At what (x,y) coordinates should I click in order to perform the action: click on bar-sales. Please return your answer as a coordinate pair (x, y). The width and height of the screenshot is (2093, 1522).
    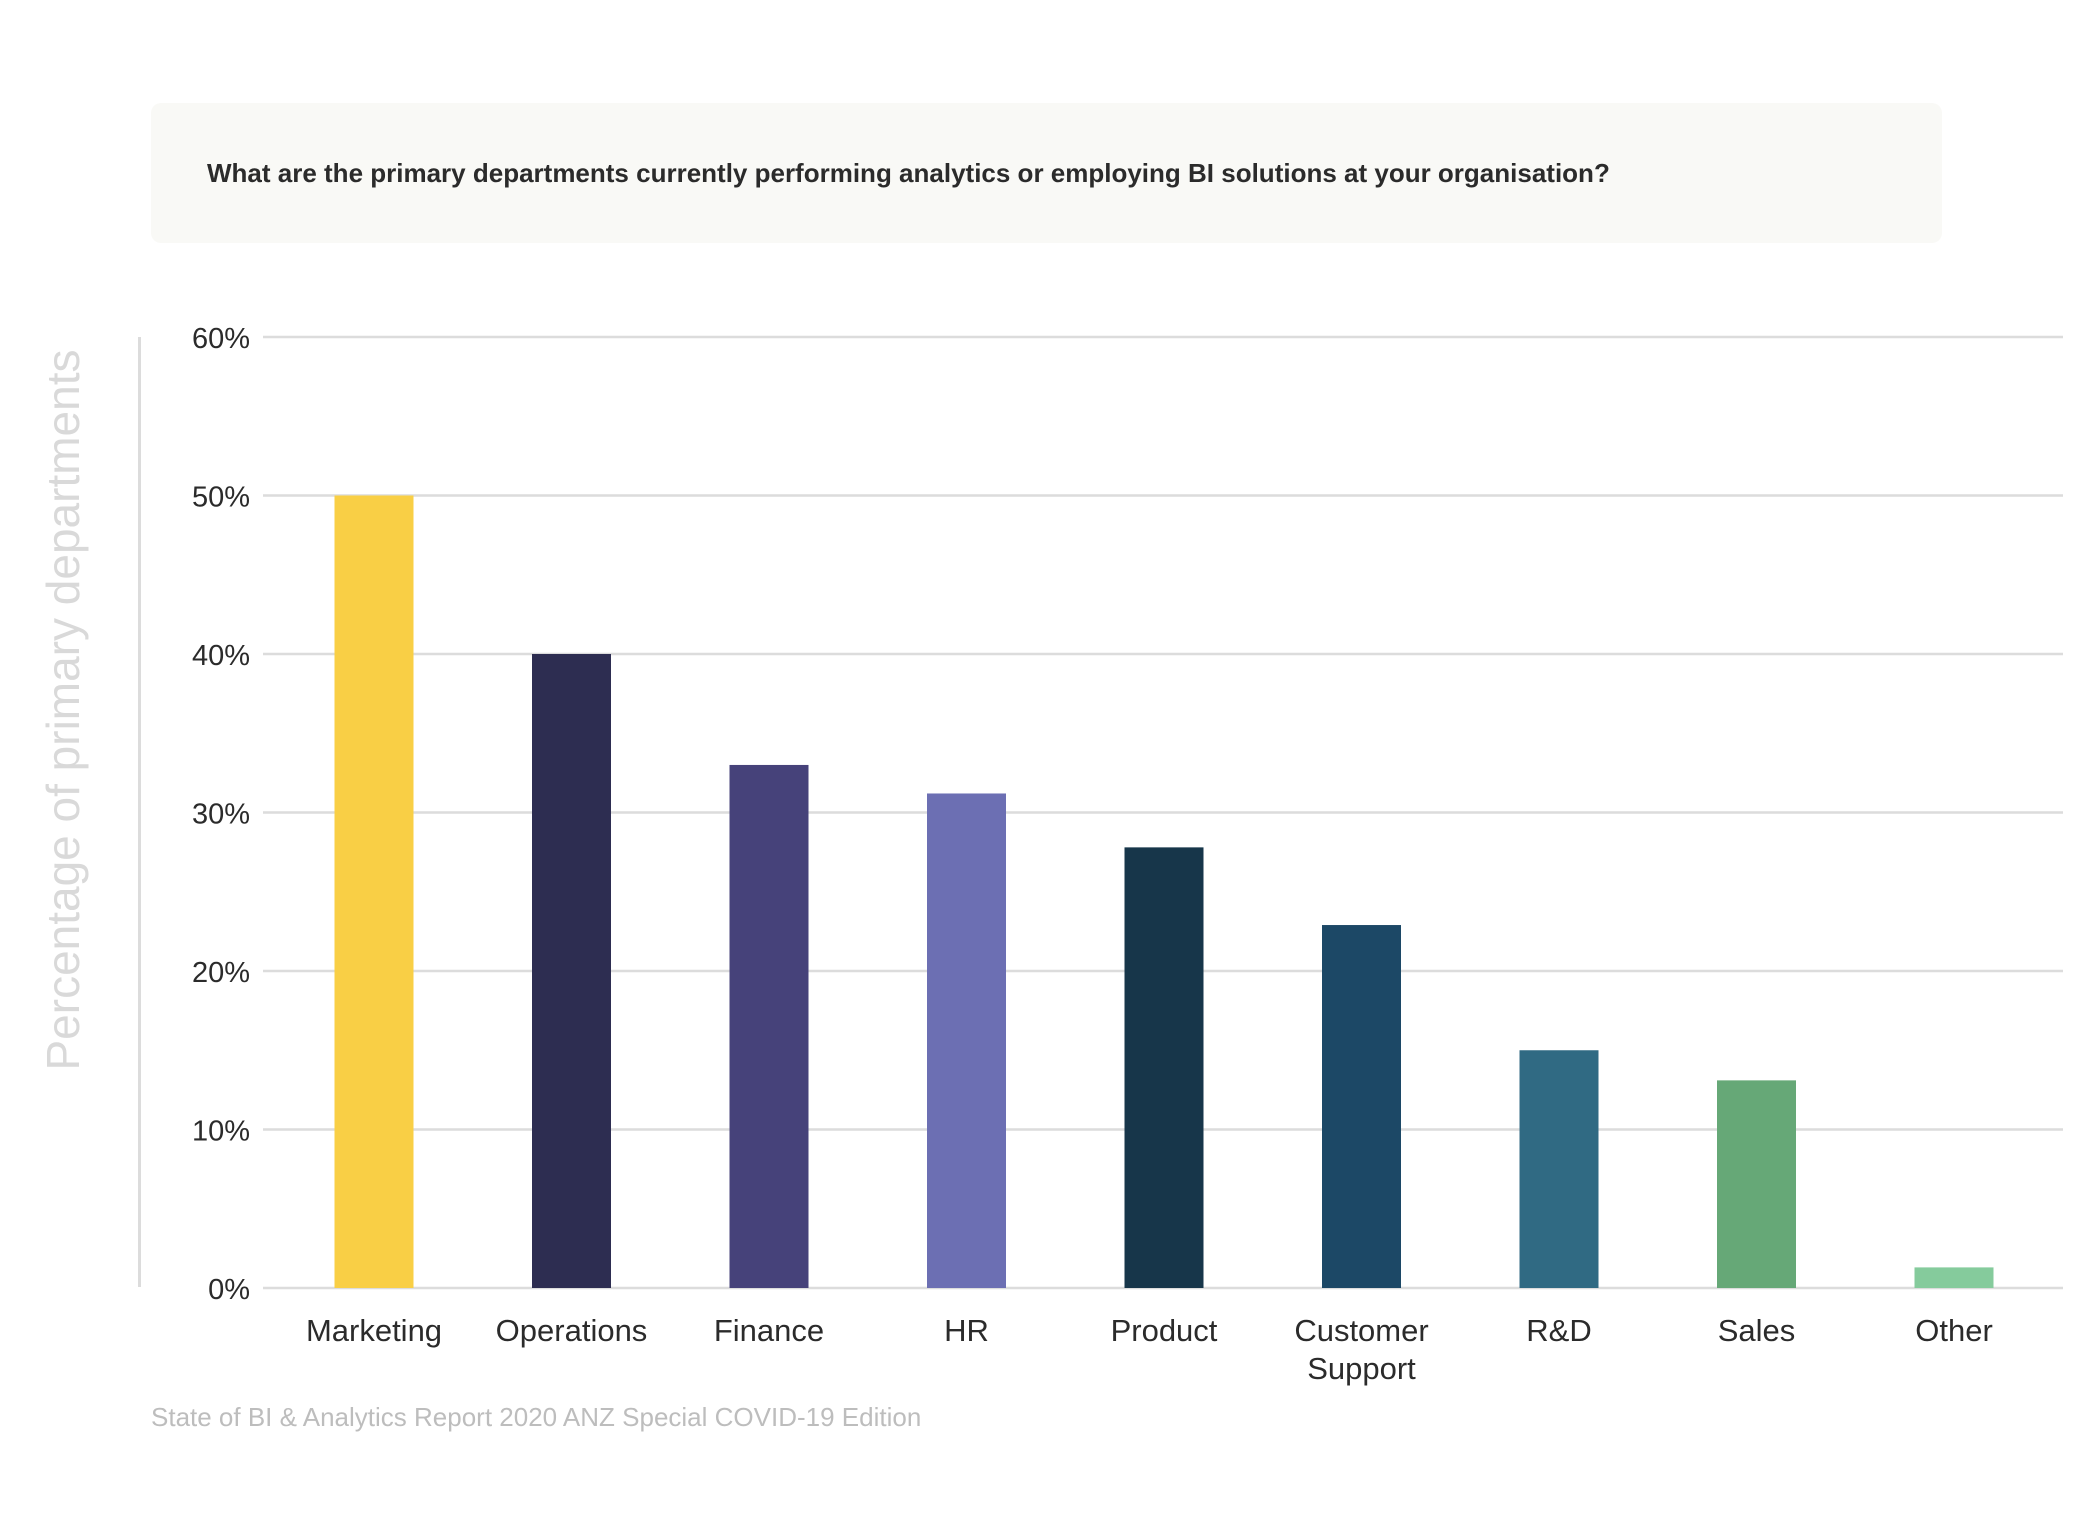
    Looking at the image, I should click on (1756, 1184).